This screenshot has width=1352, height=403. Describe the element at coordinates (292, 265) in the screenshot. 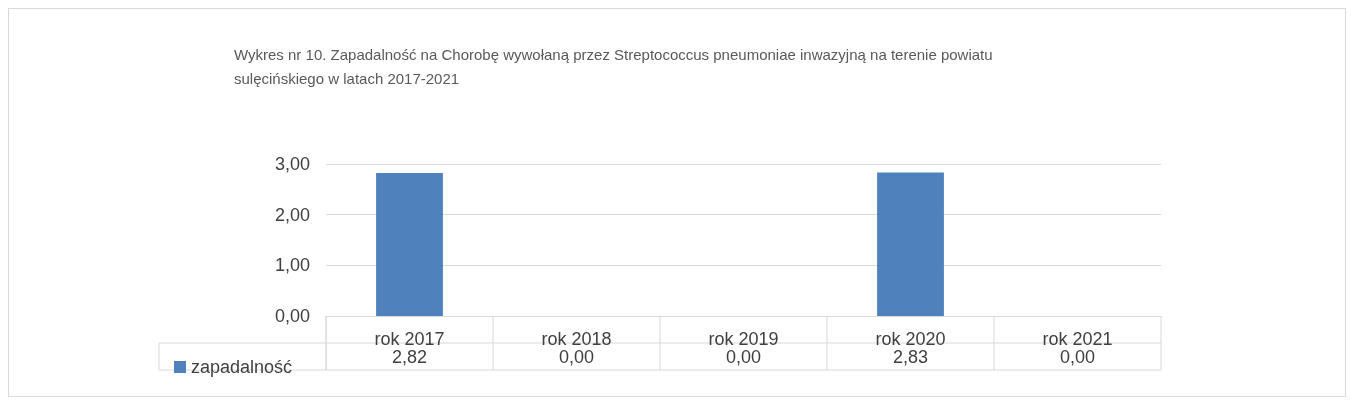

I see `y-tick-label: 1,00` at that location.